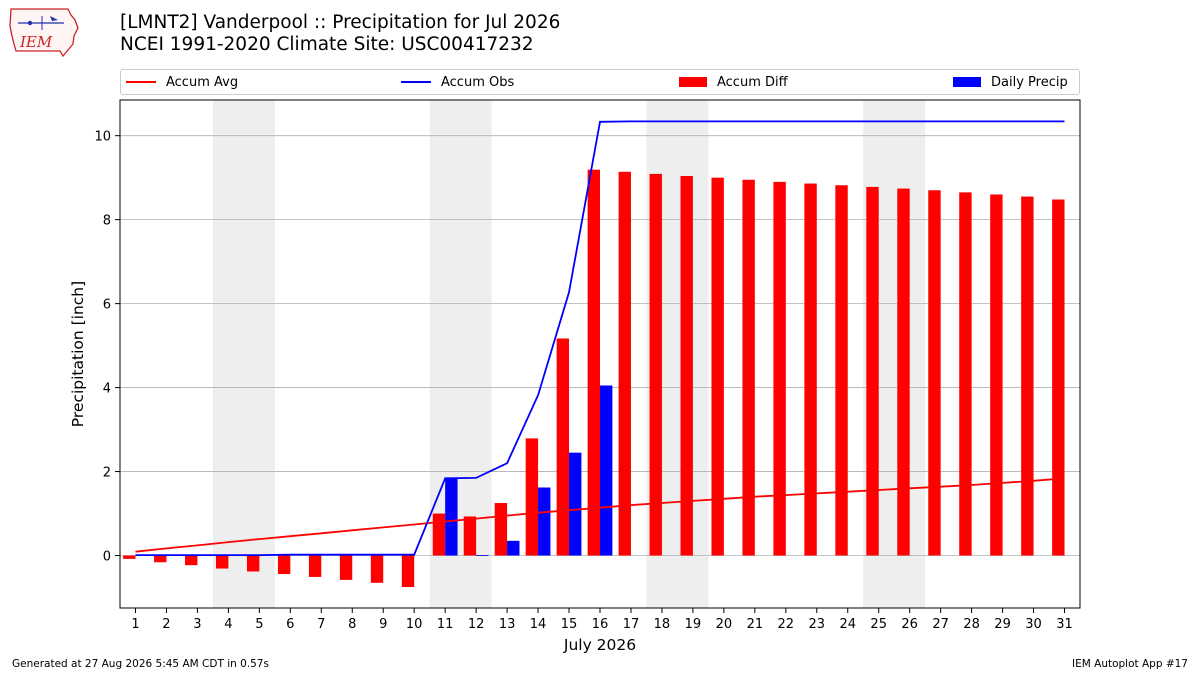  What do you see at coordinates (383, 624) in the screenshot?
I see `x-tick-label-9: 9` at bounding box center [383, 624].